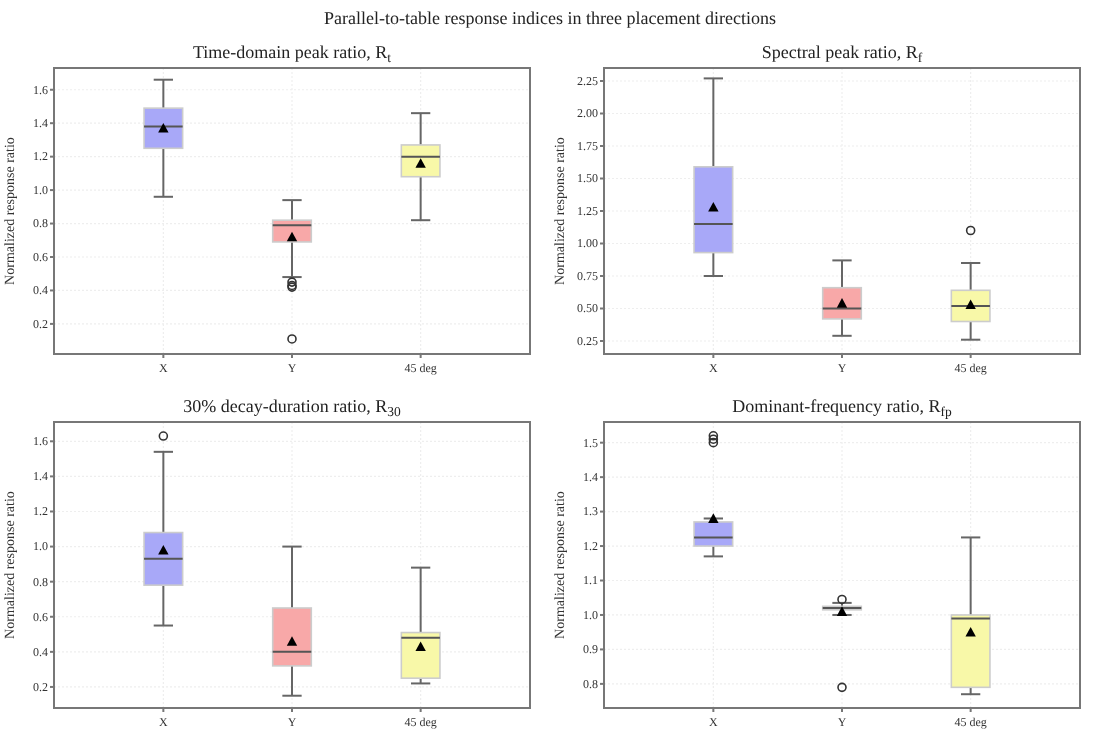 The height and width of the screenshot is (748, 1100). What do you see at coordinates (843, 408) in the screenshot?
I see `chart-title: Dominant-frequency ratio, R$_{fp}$` at bounding box center [843, 408].